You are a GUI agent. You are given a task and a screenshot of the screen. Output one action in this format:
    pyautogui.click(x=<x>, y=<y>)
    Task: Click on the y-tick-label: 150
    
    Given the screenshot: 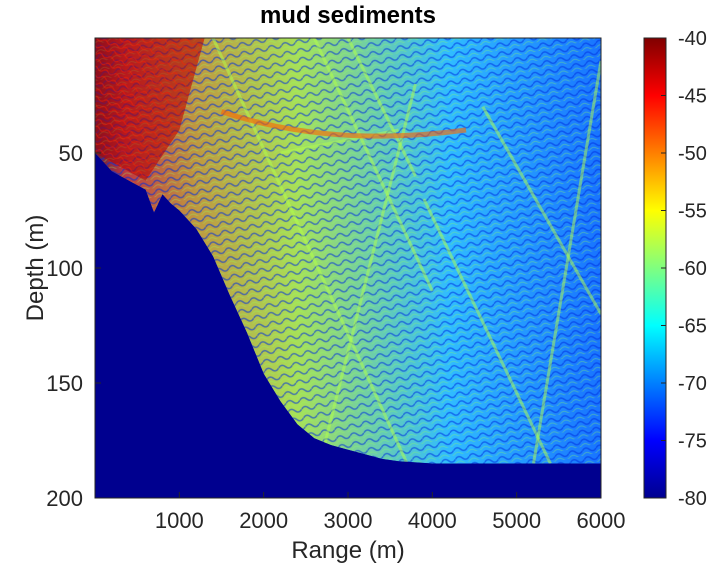 What is the action you would take?
    pyautogui.click(x=64, y=383)
    